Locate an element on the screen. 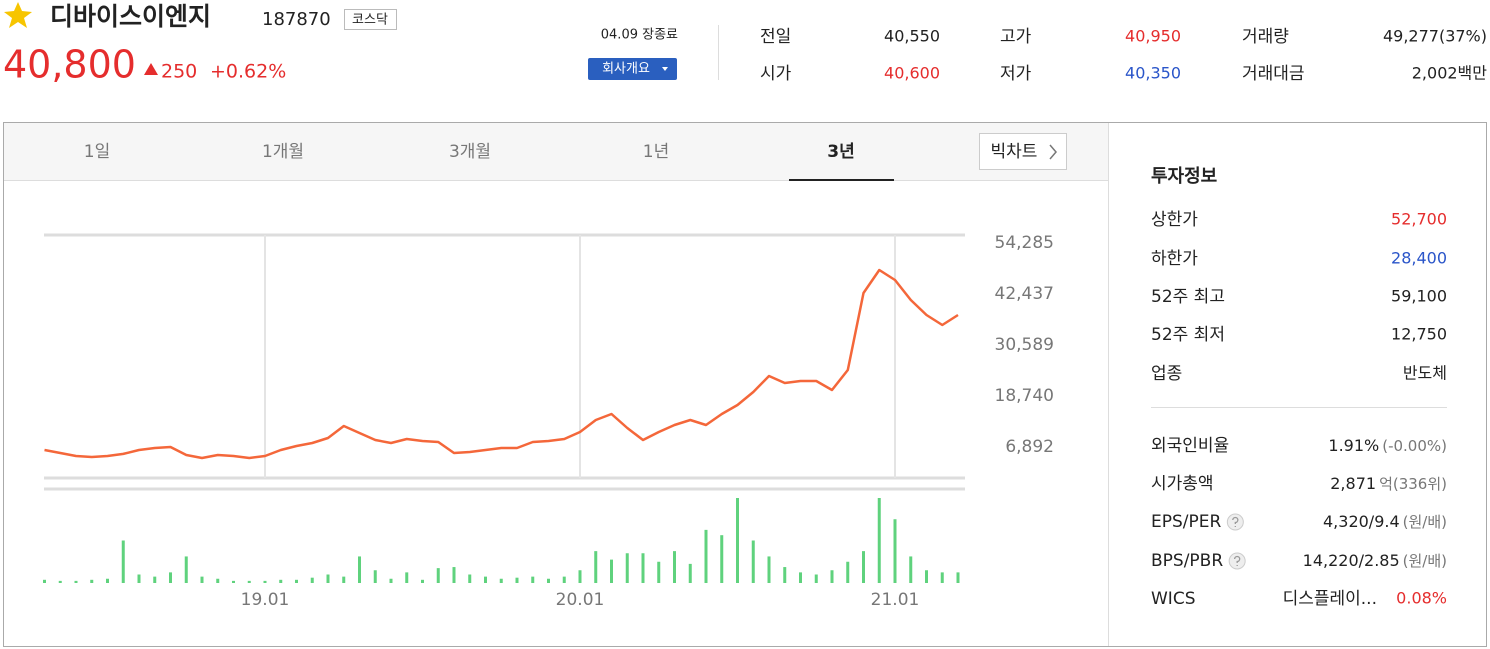 The height and width of the screenshot is (649, 1490). quote-label: 시가 is located at coordinates (776, 74).